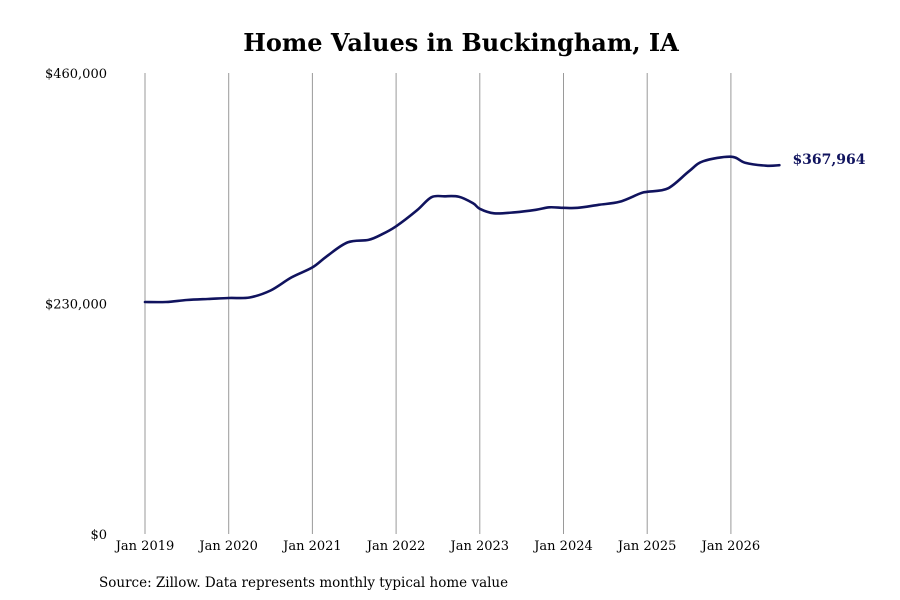 This screenshot has width=900, height=600. Describe the element at coordinates (395, 546) in the screenshot. I see `x-tick-label: Jan 2022` at that location.